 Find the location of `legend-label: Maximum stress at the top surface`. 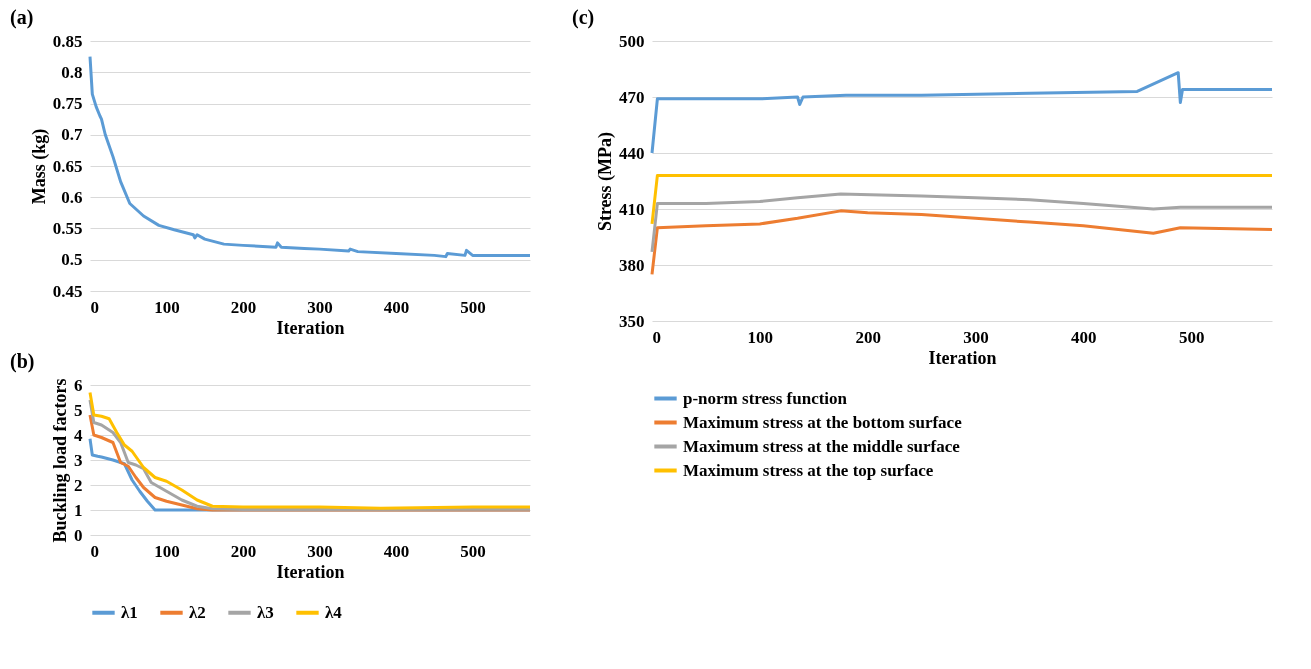

legend-label: Maximum stress at the top surface is located at coordinates (808, 470).